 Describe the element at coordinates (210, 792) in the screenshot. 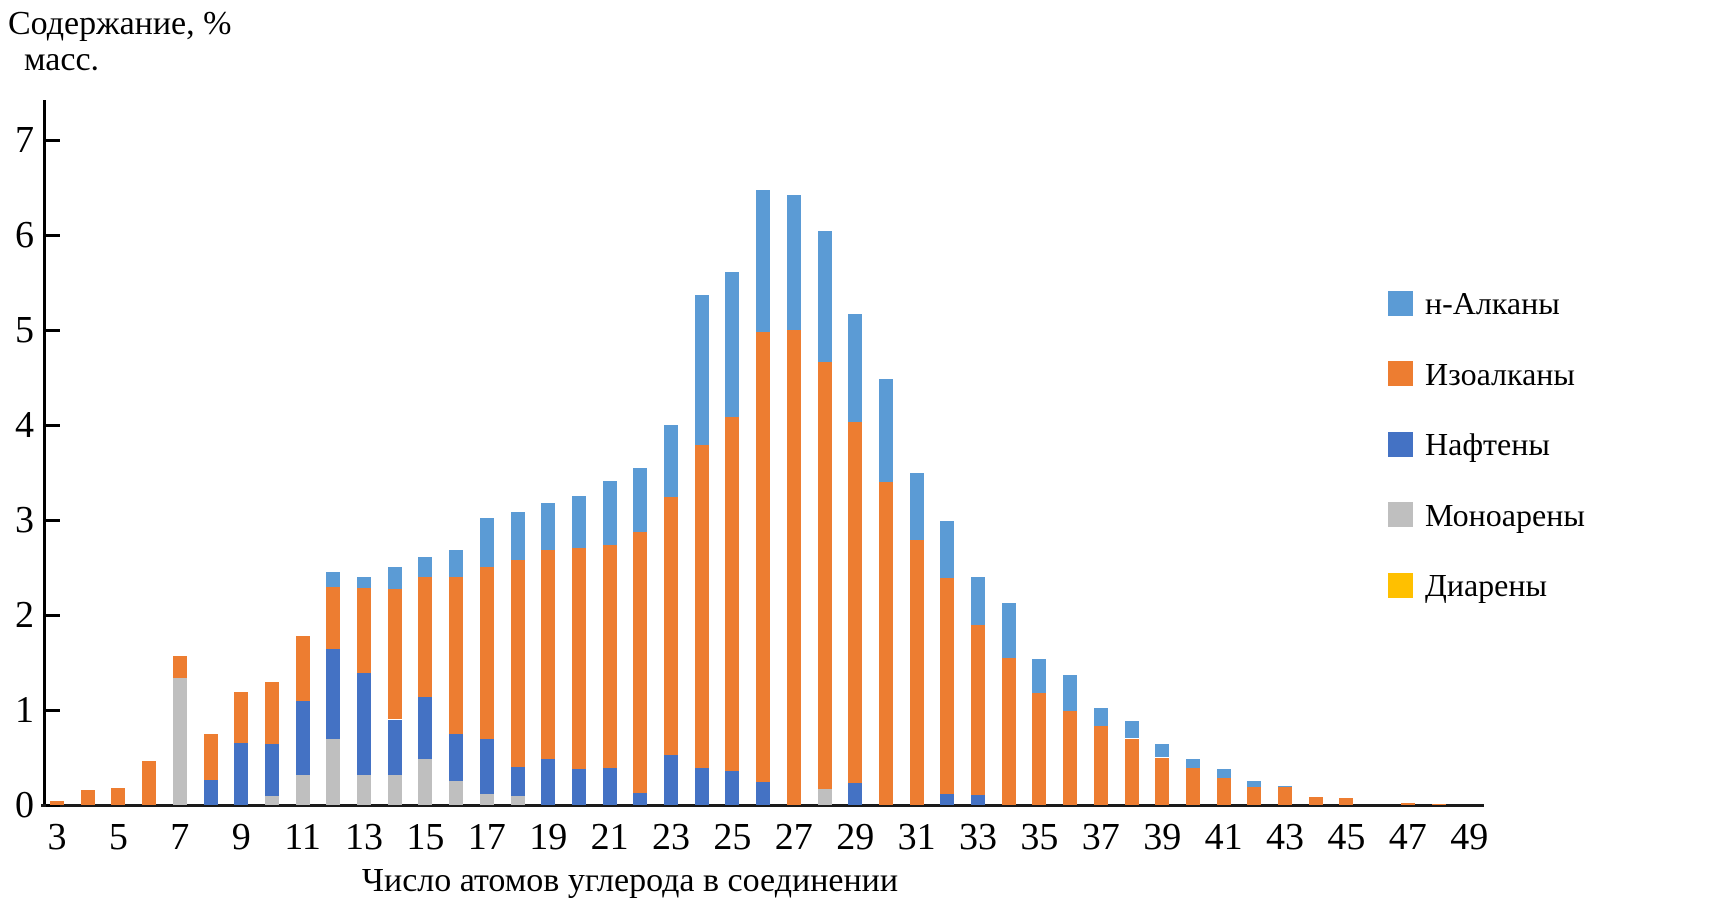

I see `bar-segment-Нафтены-C8` at that location.